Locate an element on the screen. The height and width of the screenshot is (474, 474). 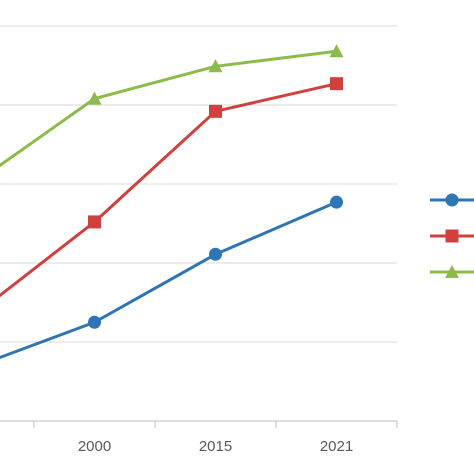
x-tick-label: 2015 is located at coordinates (215, 446).